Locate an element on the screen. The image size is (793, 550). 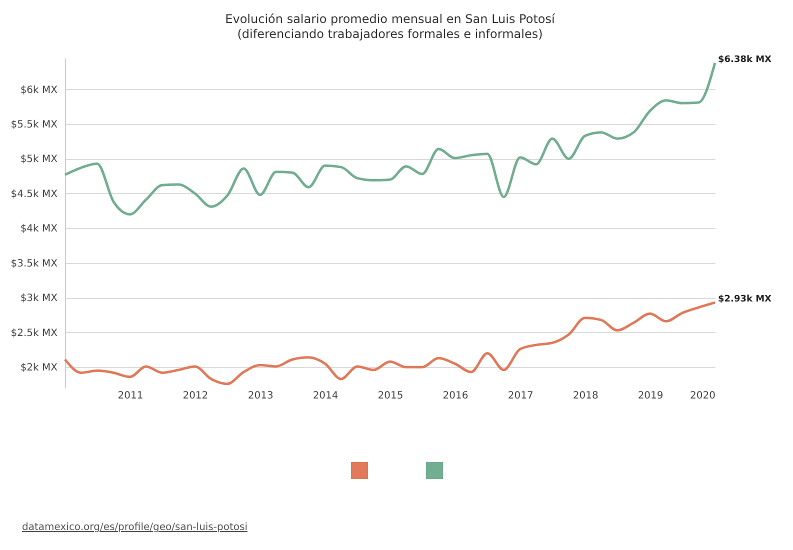
line-series is located at coordinates (390, 343).